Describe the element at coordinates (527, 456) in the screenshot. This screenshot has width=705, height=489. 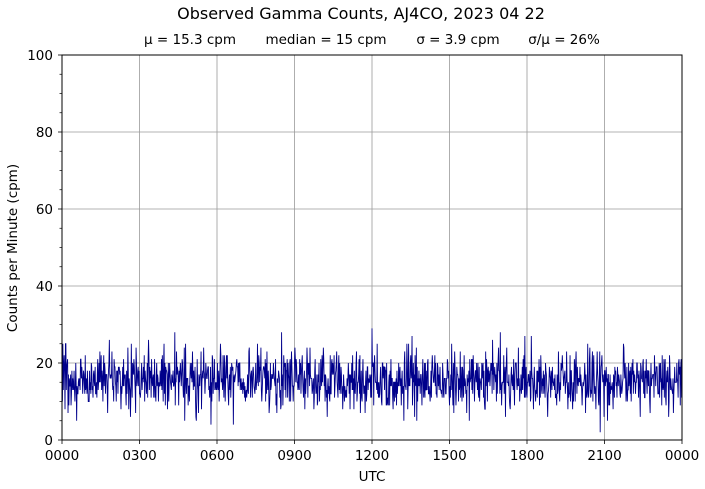
I see `x-tick-label: 1800` at that location.